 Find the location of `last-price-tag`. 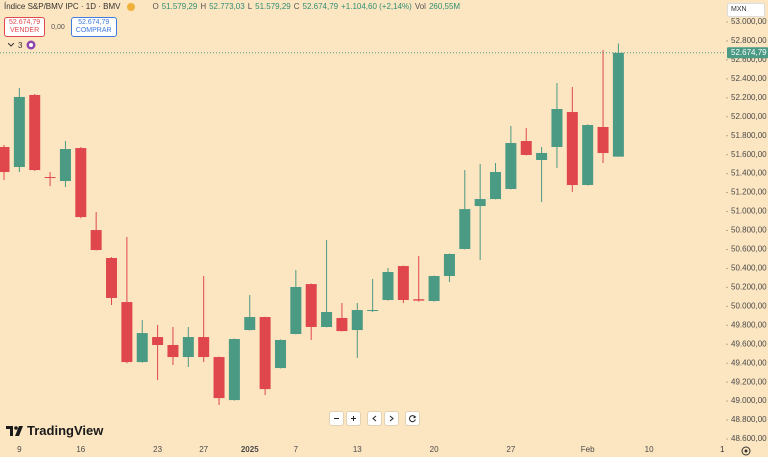

last-price-tag is located at coordinates (747, 53).